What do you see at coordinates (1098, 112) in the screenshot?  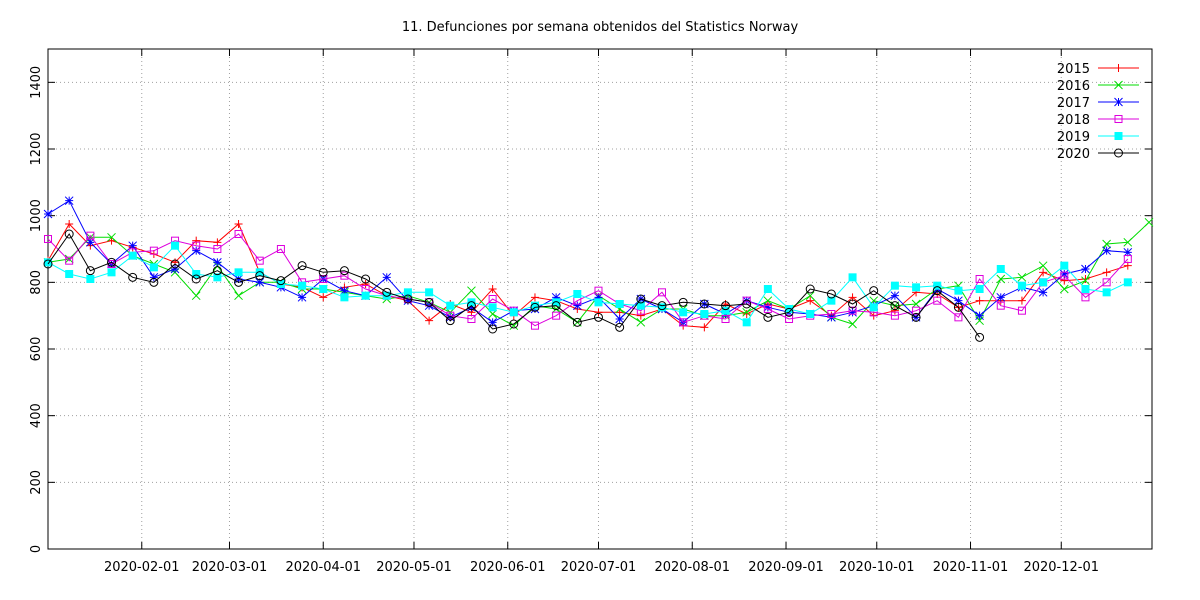 I see `legend: 2015 2016 2017 2018 2019 2020` at bounding box center [1098, 112].